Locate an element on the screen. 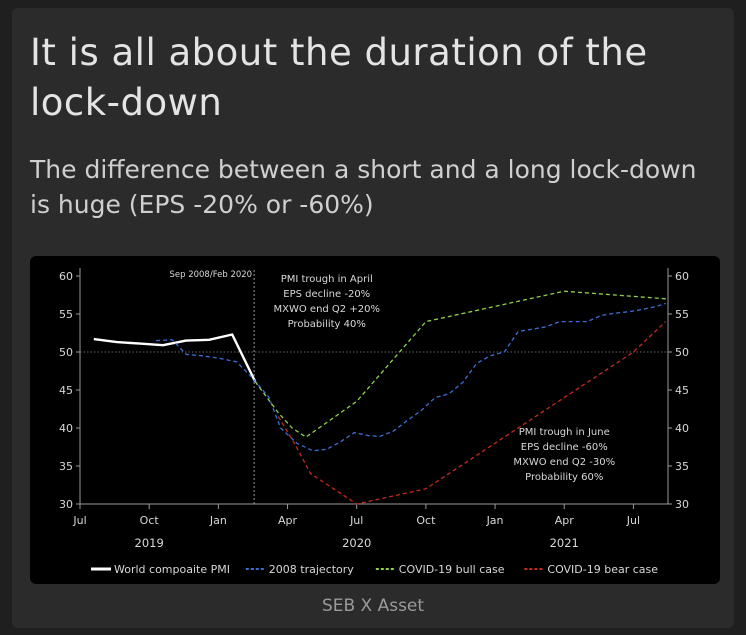  series-line-covid-19-bull-case is located at coordinates (460, 364).